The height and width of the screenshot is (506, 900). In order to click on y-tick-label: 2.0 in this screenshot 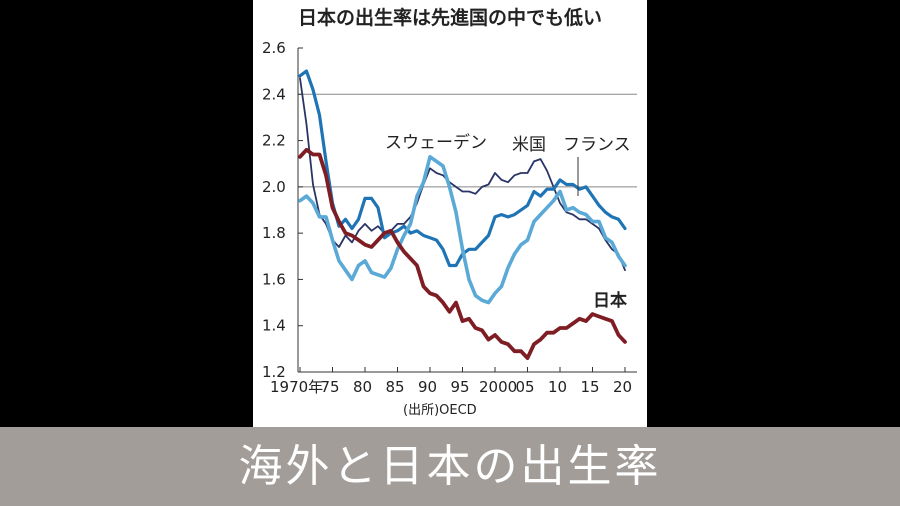, I will do `click(274, 187)`.